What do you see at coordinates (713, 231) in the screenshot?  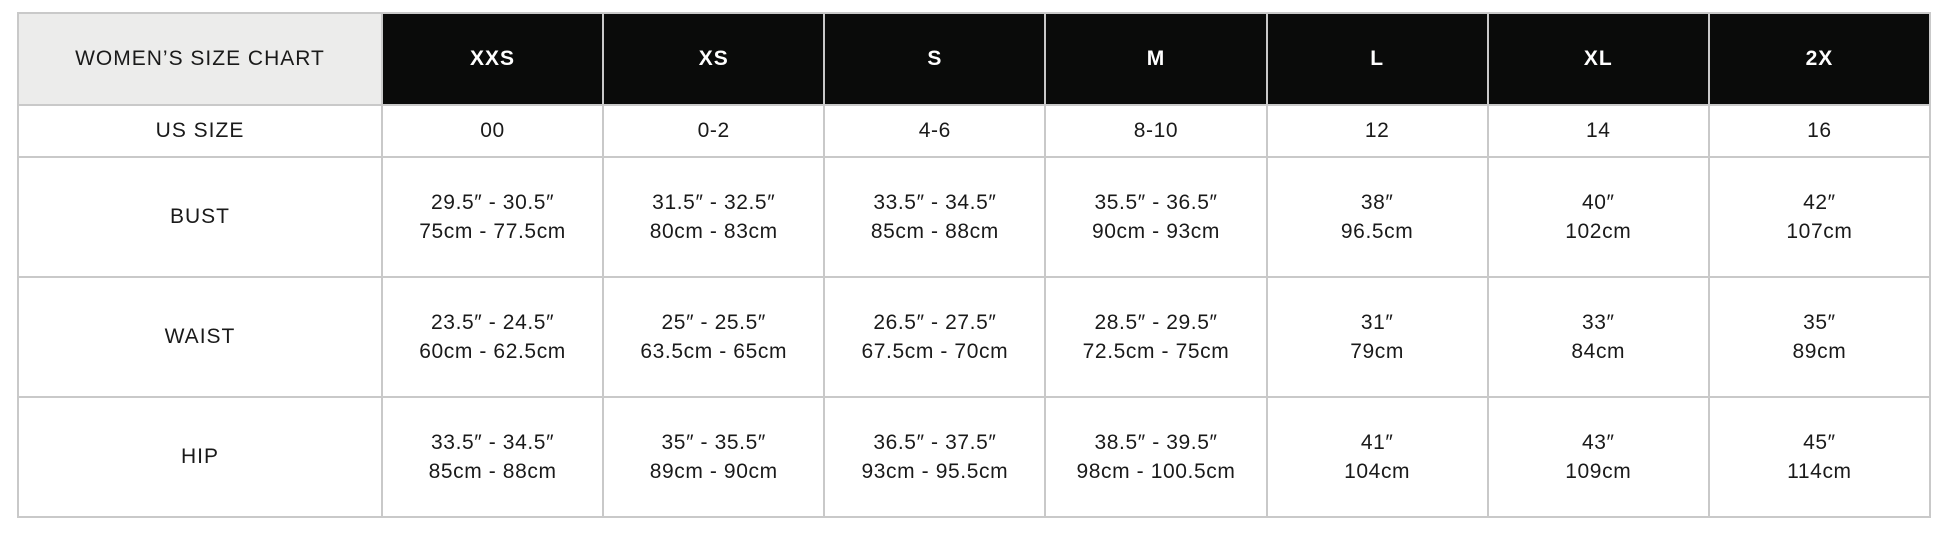 I see `centimeters-value: 80cm - 83cm` at bounding box center [713, 231].